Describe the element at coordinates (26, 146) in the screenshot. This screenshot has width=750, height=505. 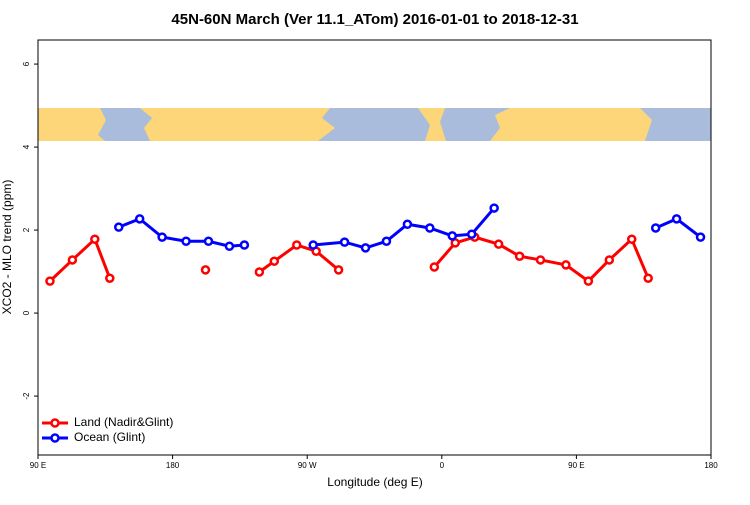
I see `y-tick-label: 4` at that location.